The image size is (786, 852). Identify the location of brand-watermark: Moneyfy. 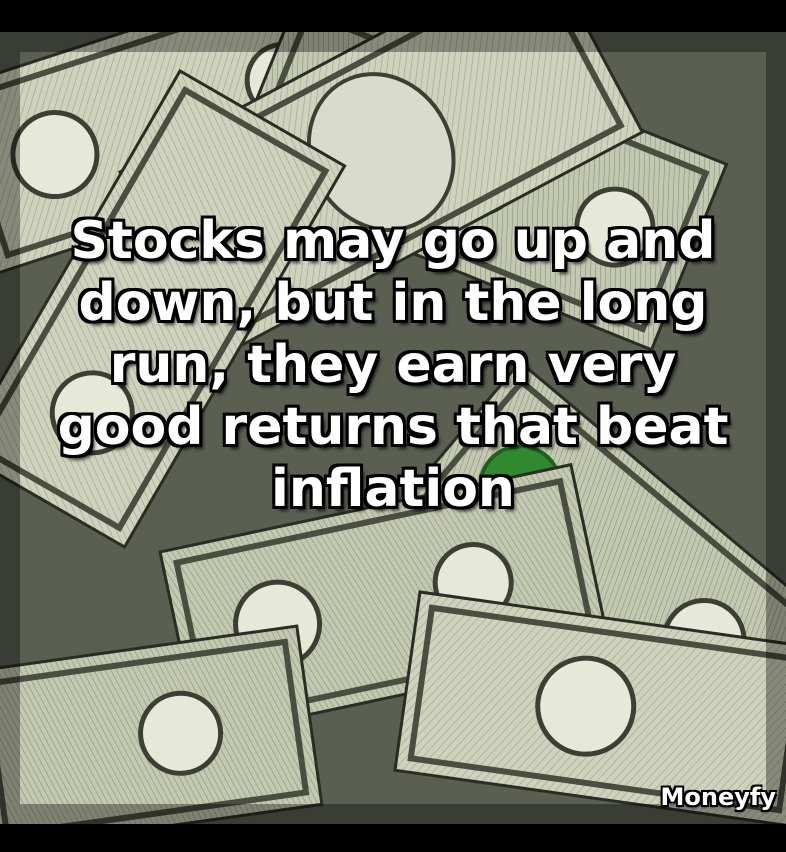
(718, 797).